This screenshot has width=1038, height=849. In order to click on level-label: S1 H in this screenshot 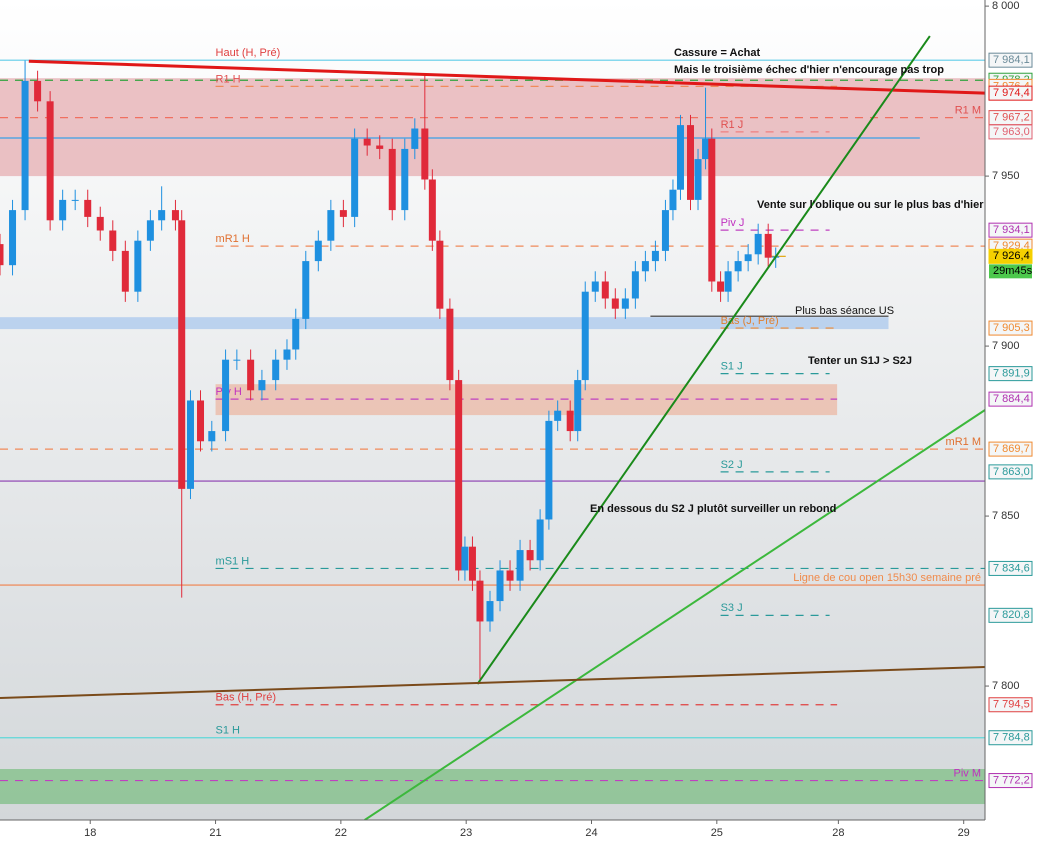, I will do `click(228, 731)`.